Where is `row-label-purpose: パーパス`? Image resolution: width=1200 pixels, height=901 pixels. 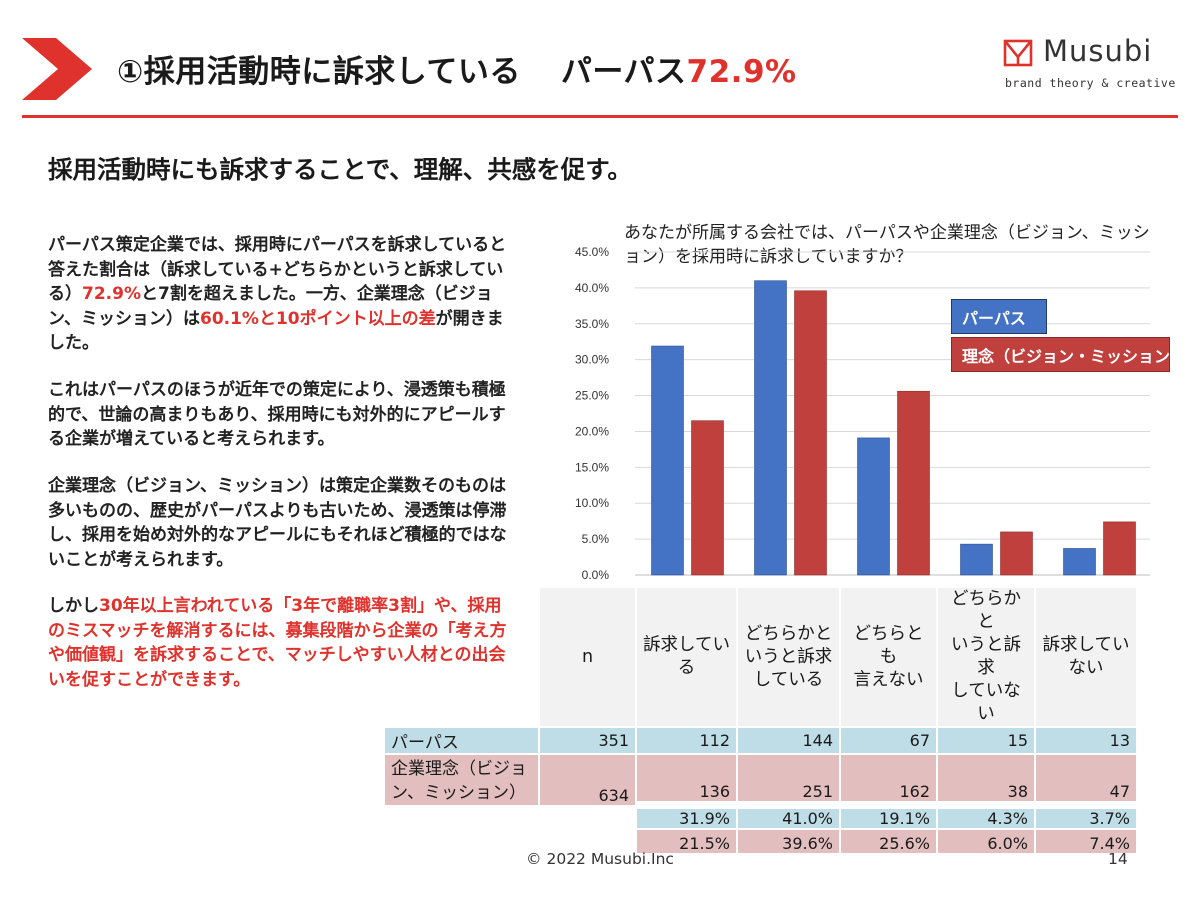 row-label-purpose: パーパス is located at coordinates (461, 740).